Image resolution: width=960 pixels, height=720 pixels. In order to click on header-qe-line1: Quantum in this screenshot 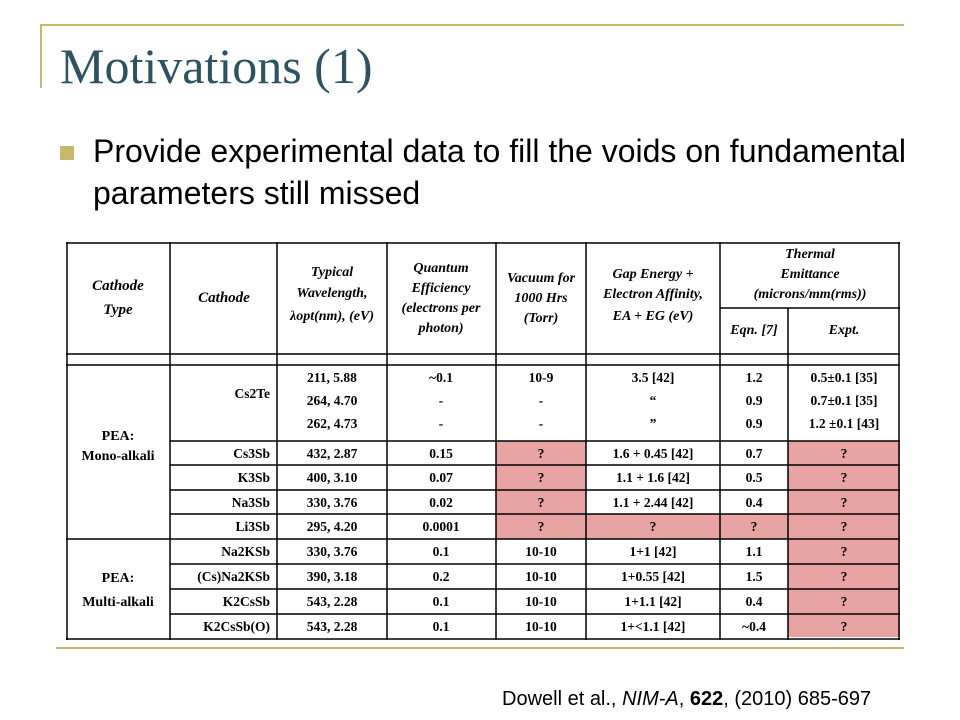, I will do `click(440, 268)`.